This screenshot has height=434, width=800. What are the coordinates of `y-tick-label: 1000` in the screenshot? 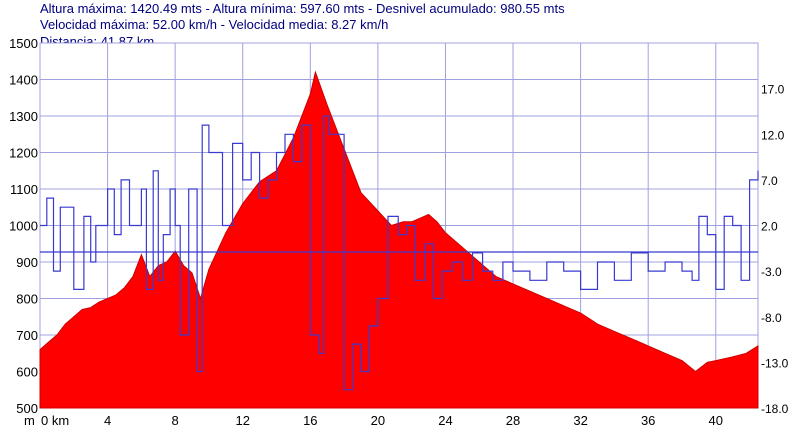 It's located at (23, 226).